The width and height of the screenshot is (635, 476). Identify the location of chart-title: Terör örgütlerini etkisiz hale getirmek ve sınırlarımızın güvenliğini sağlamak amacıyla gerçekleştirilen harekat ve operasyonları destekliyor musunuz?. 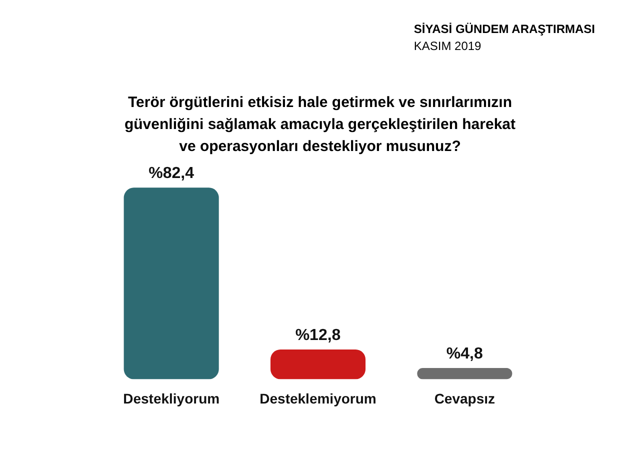
(320, 125).